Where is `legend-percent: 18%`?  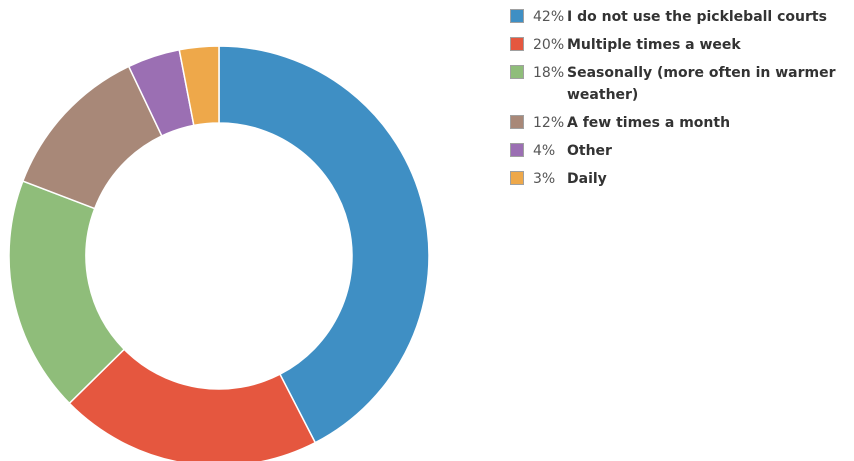
legend-percent: 18% is located at coordinates (549, 73).